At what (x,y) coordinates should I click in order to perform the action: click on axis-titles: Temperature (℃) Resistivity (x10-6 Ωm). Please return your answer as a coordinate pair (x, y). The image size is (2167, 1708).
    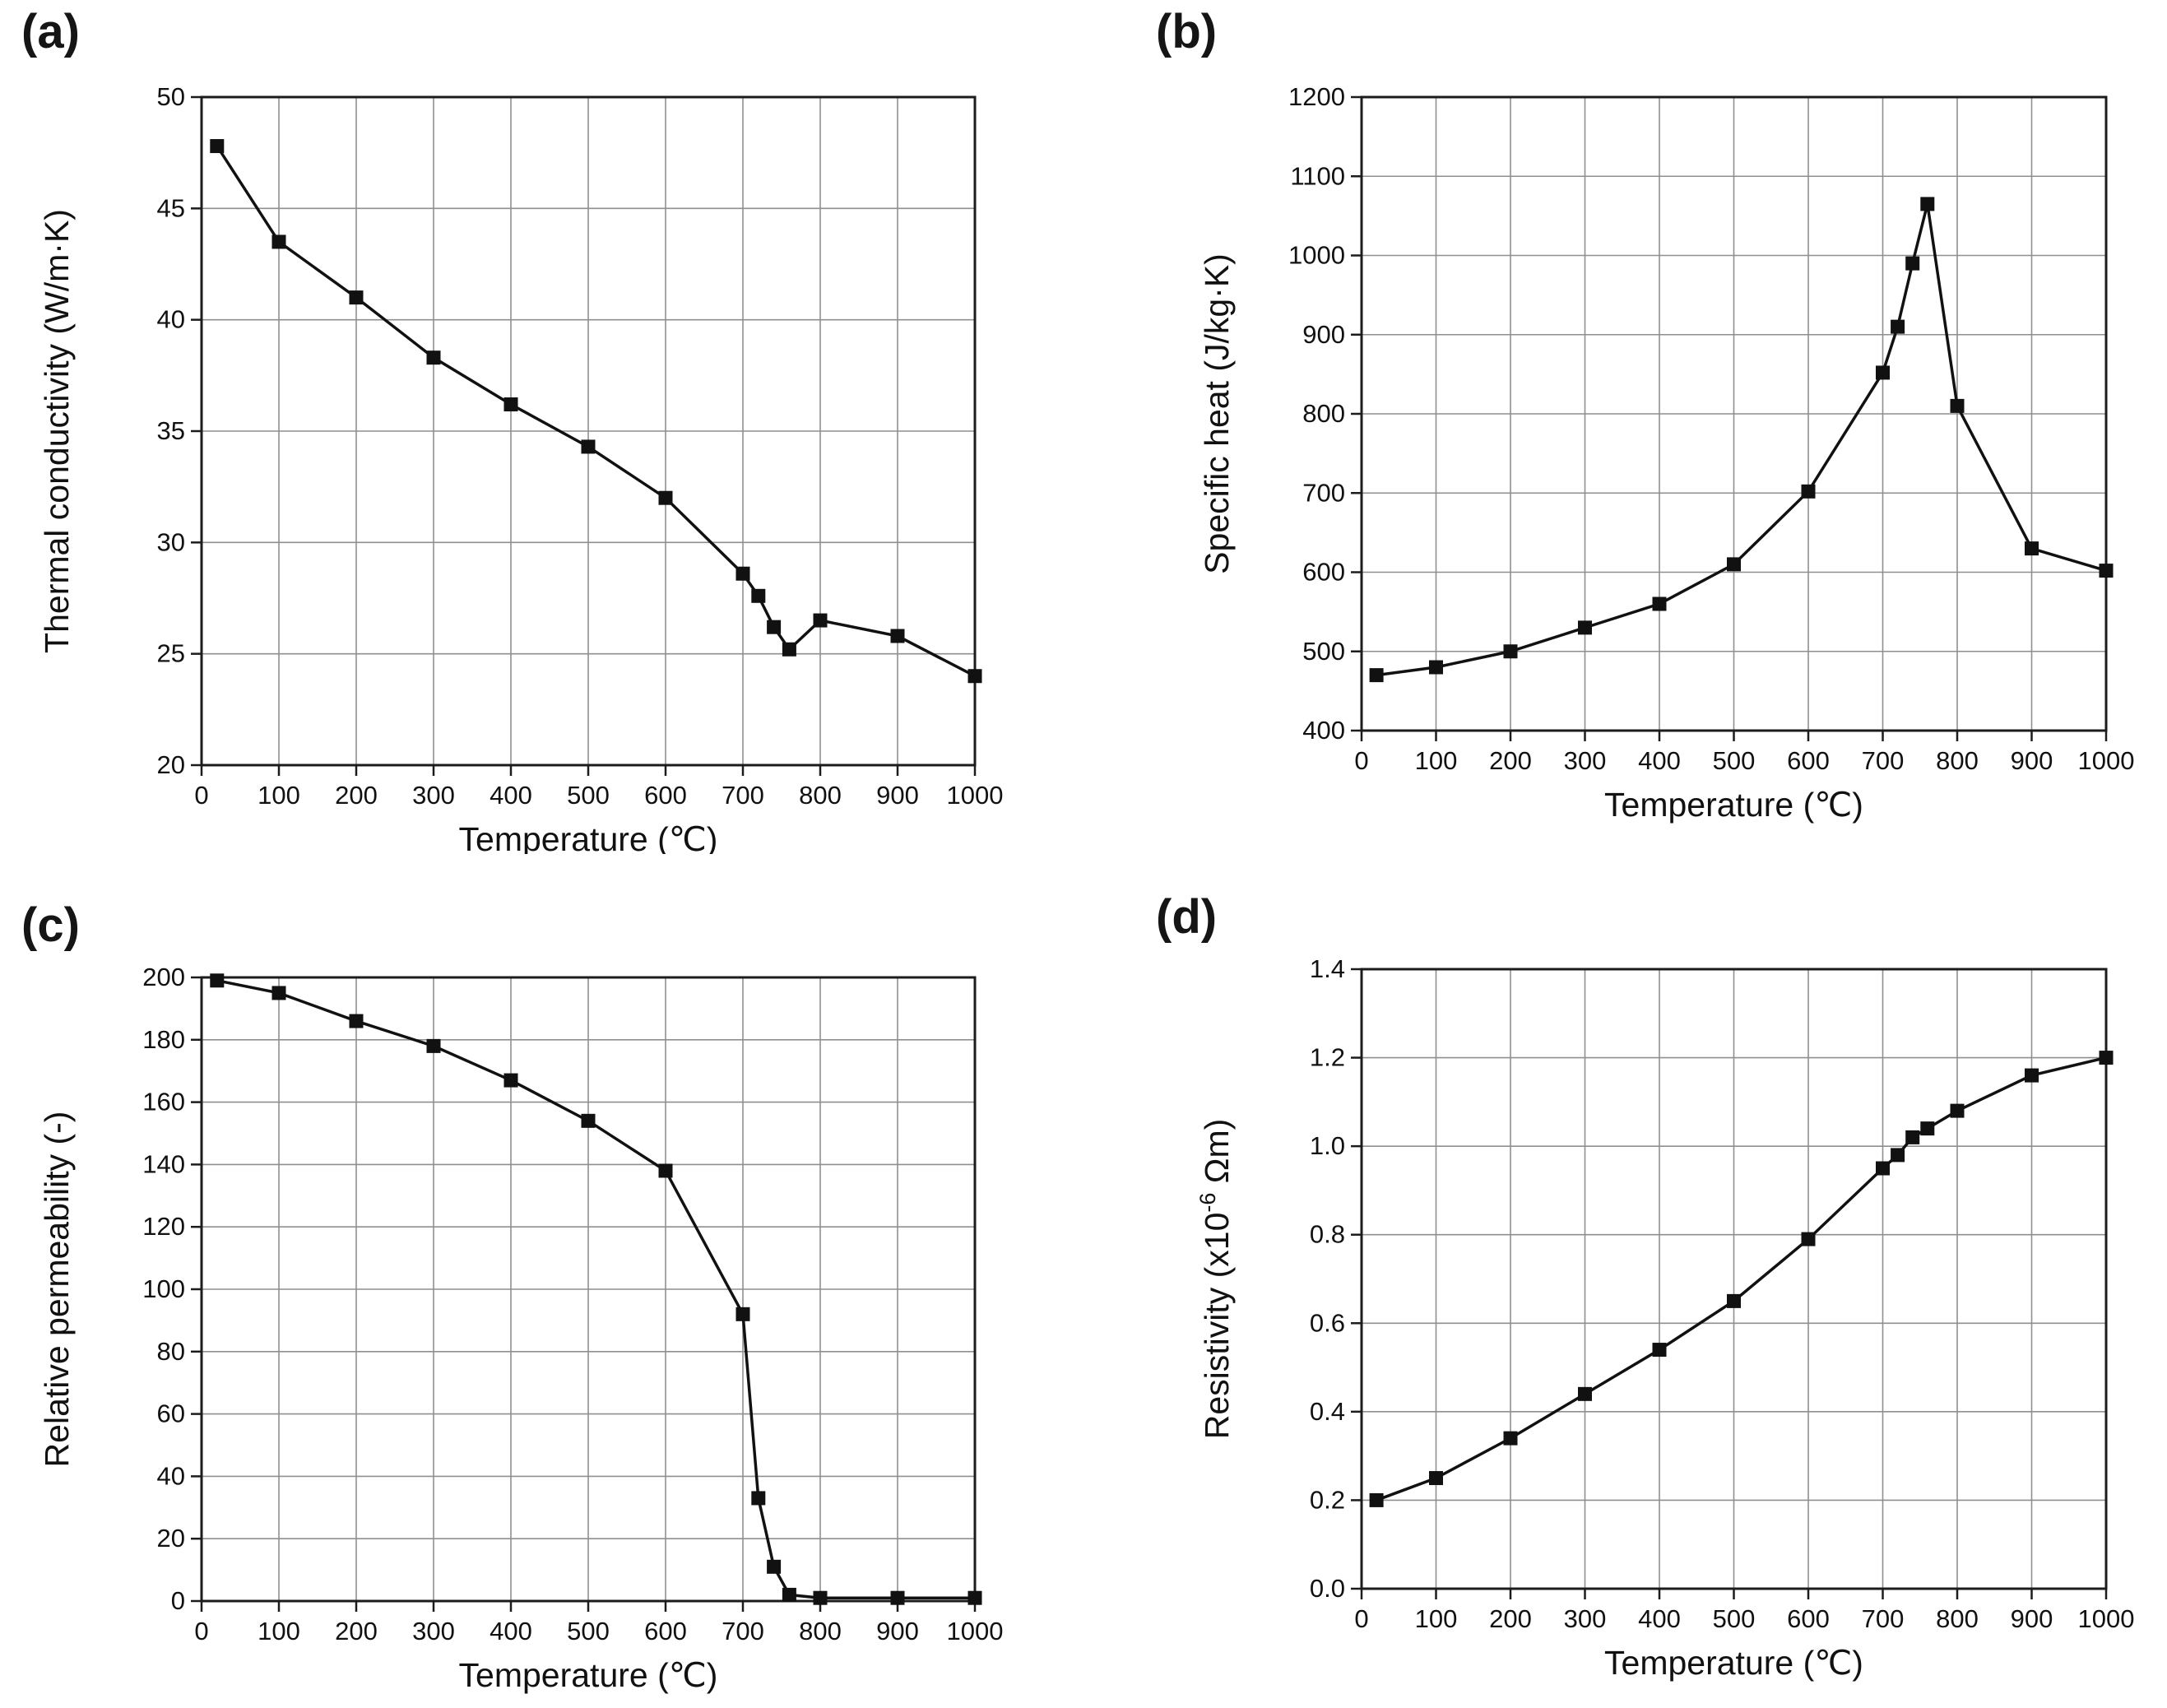
    Looking at the image, I should click on (1529, 1401).